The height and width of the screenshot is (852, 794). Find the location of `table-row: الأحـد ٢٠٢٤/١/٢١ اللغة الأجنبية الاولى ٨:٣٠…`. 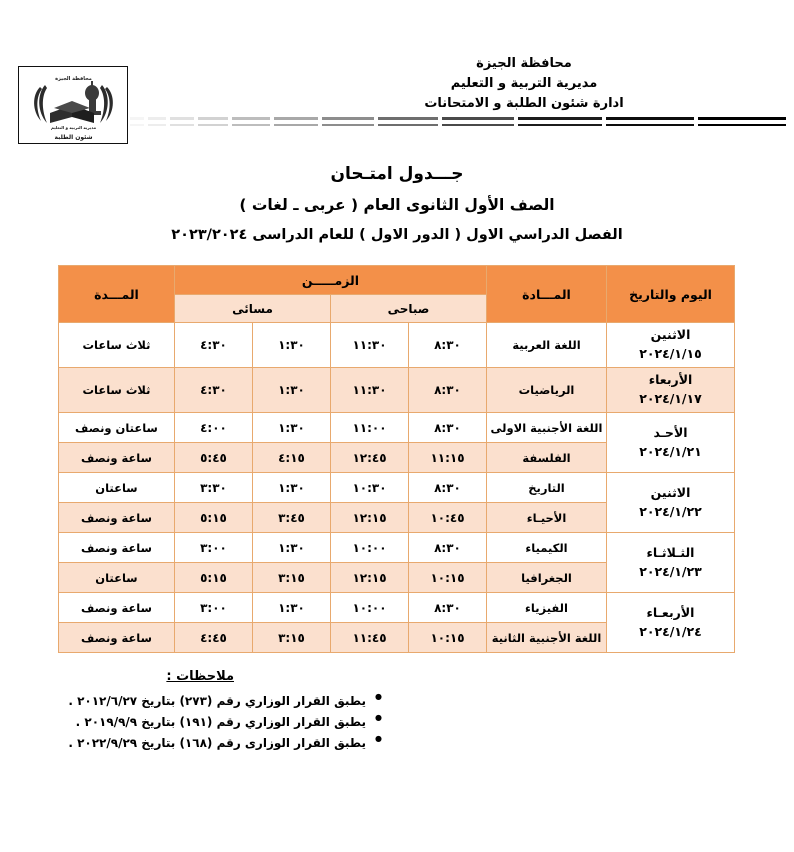

table-row: الأحـد ٢٠٢٤/١/٢١ اللغة الأجنبية الاولى ٨:٣٠… is located at coordinates (396, 442).